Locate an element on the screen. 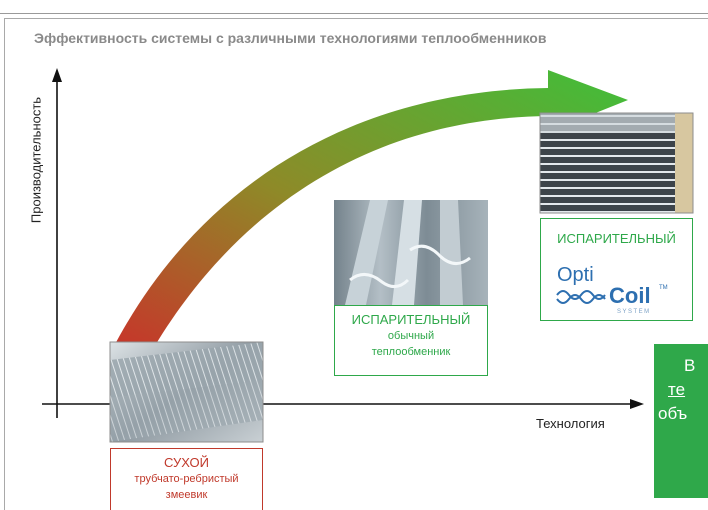  evaporative-coil-card: ИСПАРИТЕЛЬНЫЙ обычный теплообменник is located at coordinates (411, 340).